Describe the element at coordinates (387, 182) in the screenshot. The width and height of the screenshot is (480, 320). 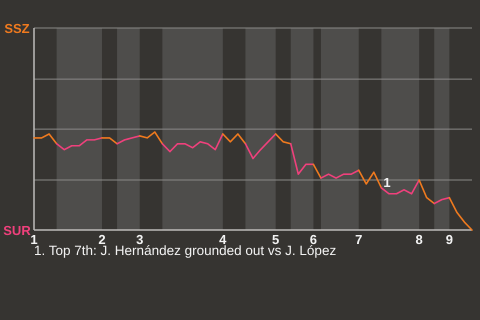
I see `annotation: 1` at that location.